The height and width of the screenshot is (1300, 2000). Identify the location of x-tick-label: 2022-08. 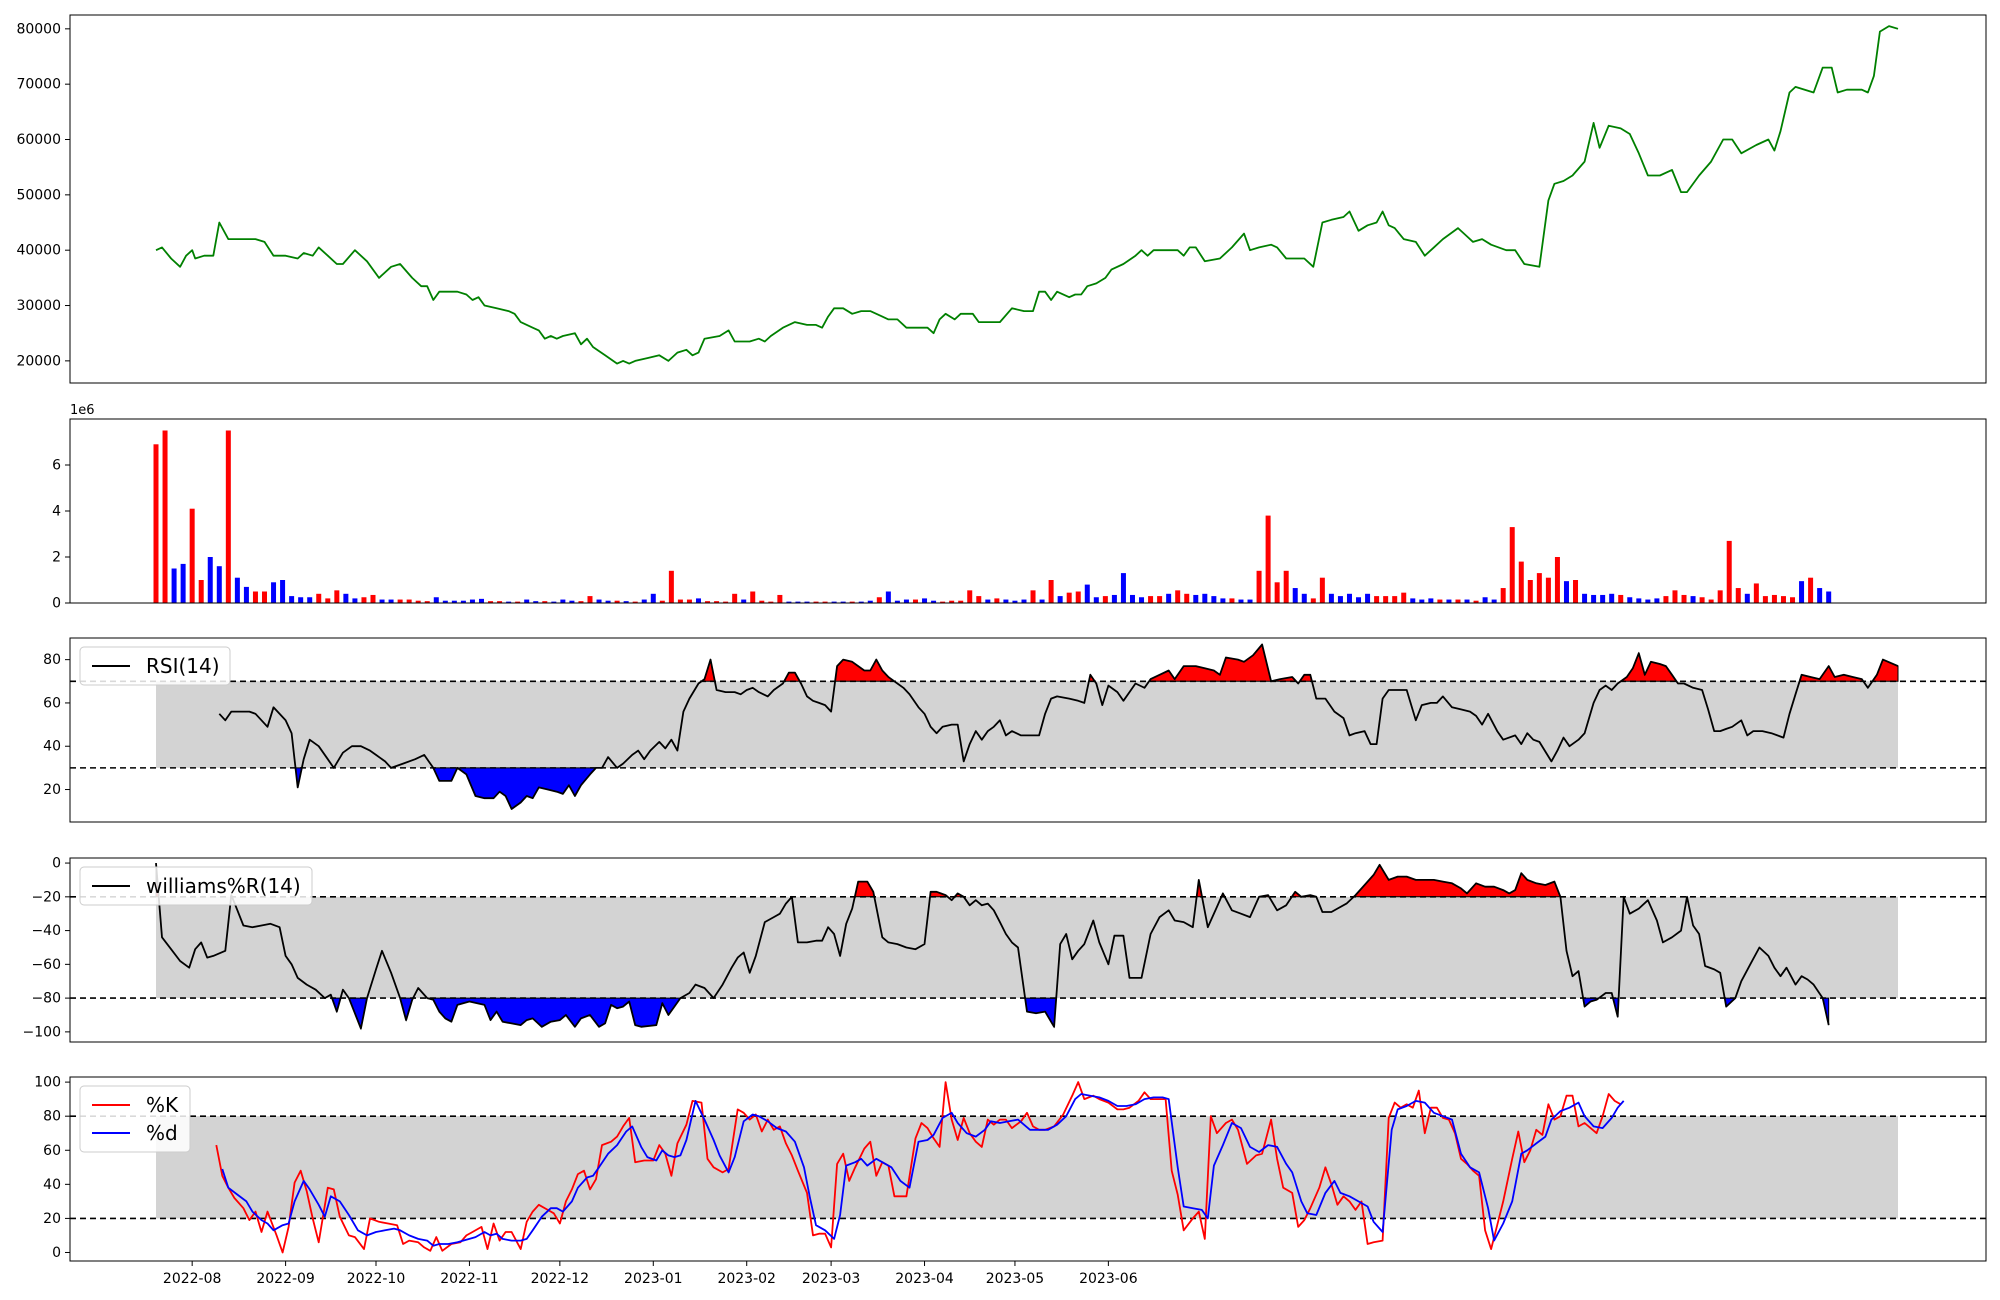
(192, 1279).